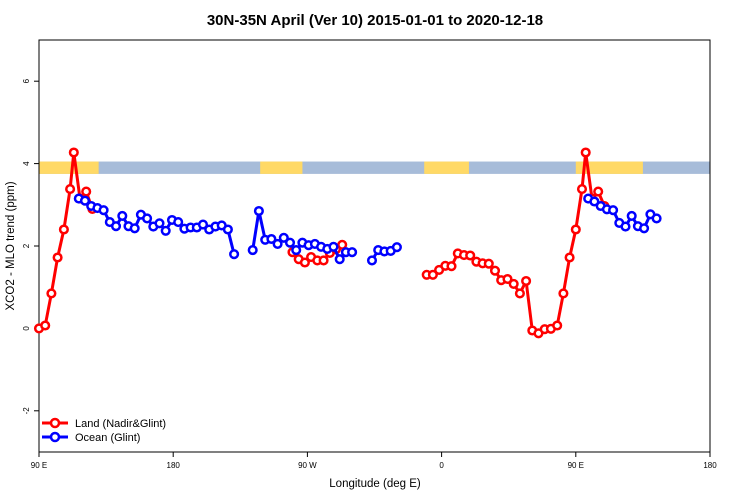  I want to click on y-tick-label: 0, so click(26, 328).